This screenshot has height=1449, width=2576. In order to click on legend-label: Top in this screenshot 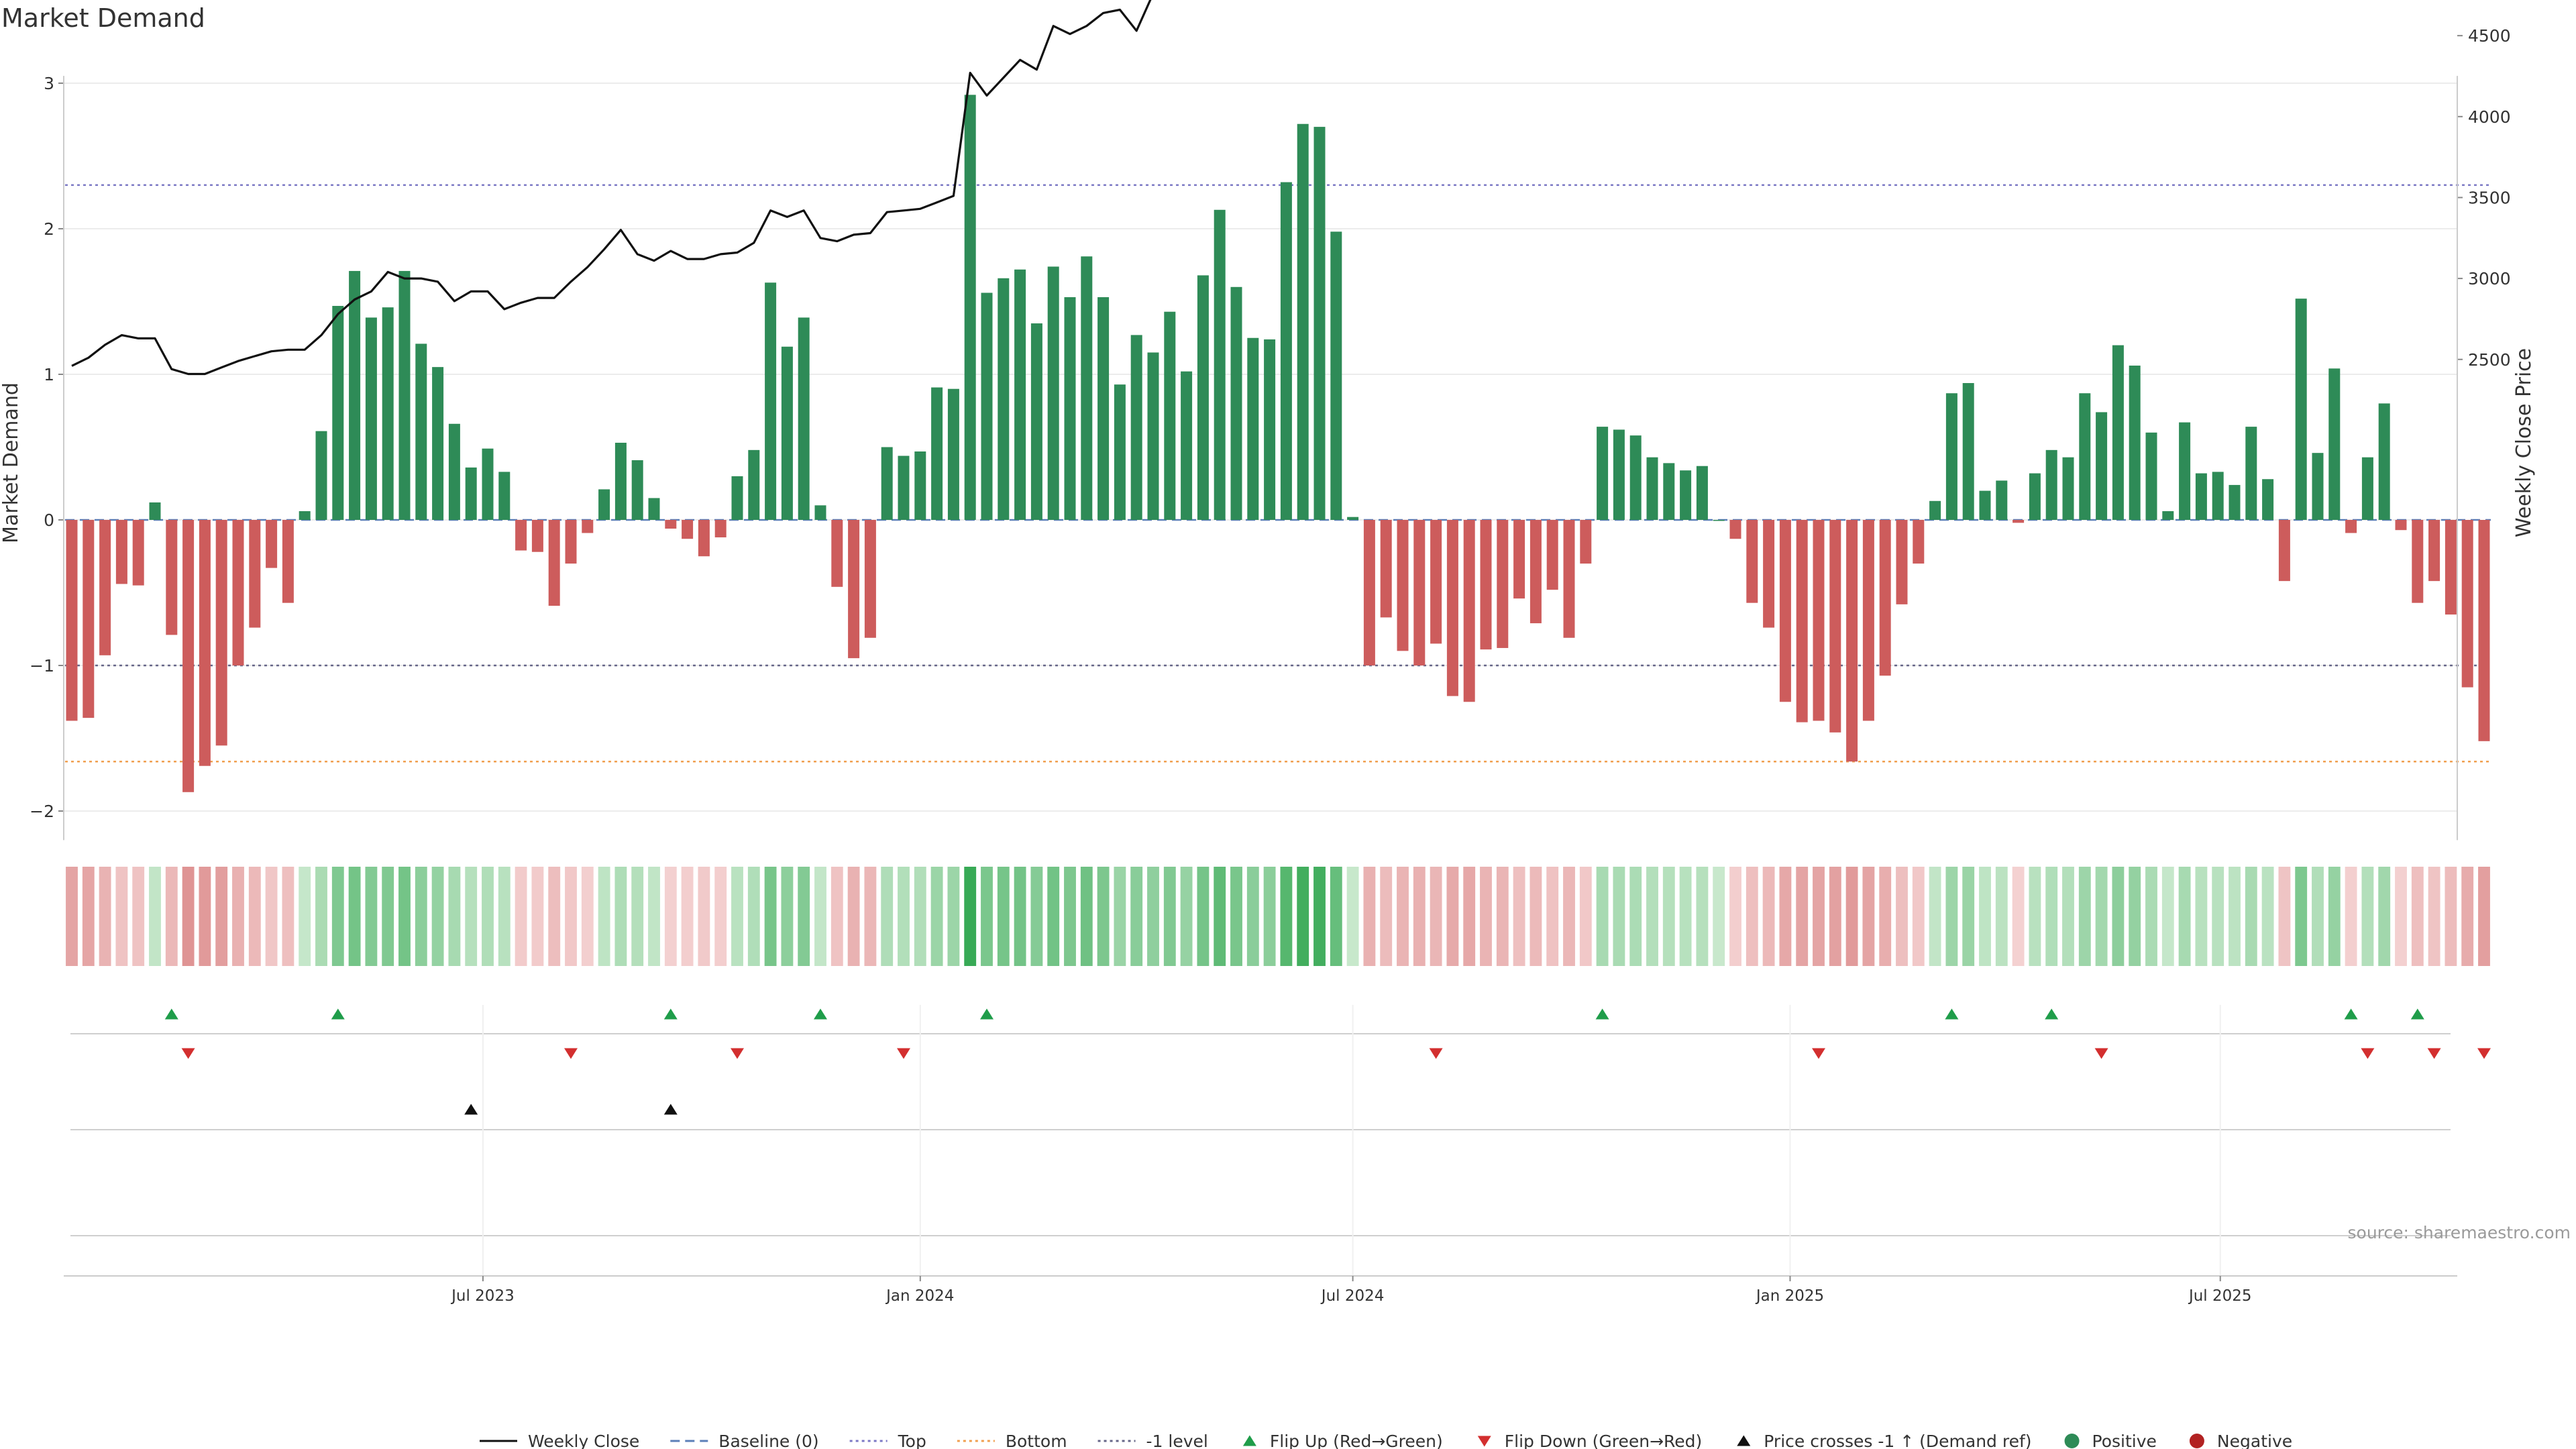, I will do `click(912, 1440)`.